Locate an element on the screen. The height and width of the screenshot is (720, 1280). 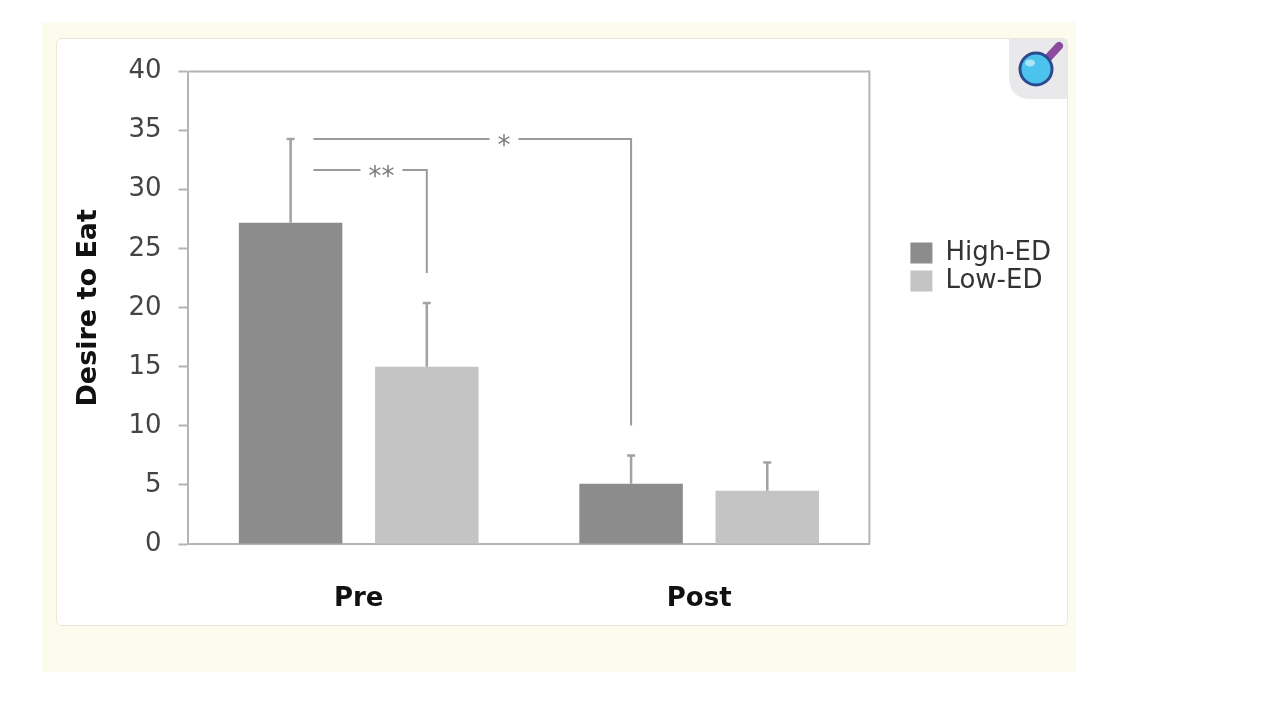
y-tick-label: 5 is located at coordinates (153, 482).